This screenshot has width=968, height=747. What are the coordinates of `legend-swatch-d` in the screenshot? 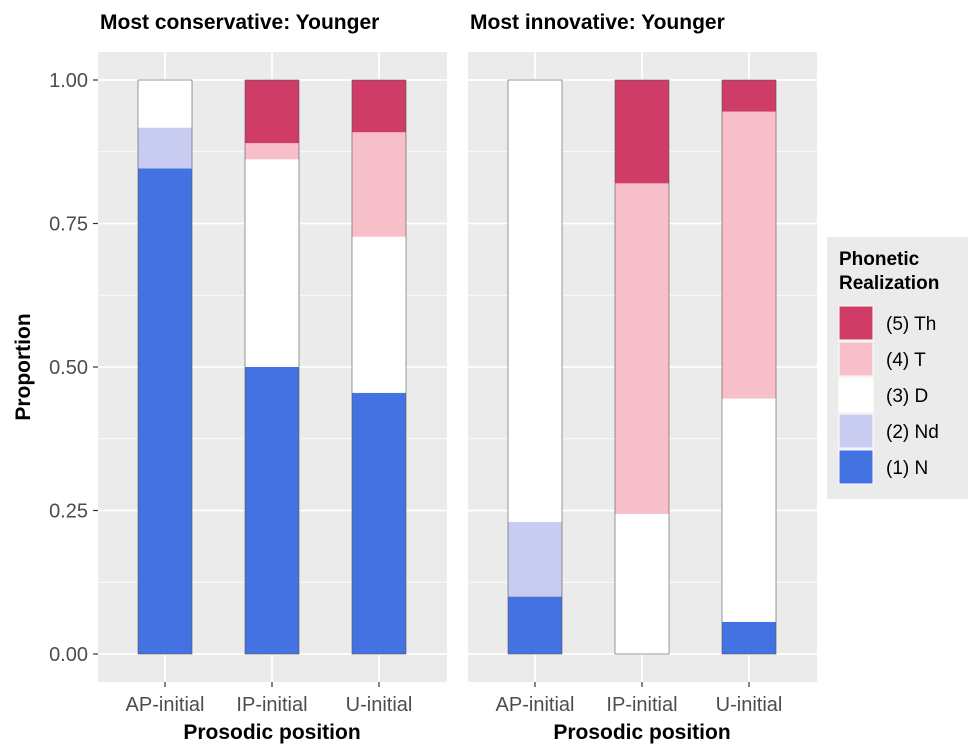 It's located at (856, 395).